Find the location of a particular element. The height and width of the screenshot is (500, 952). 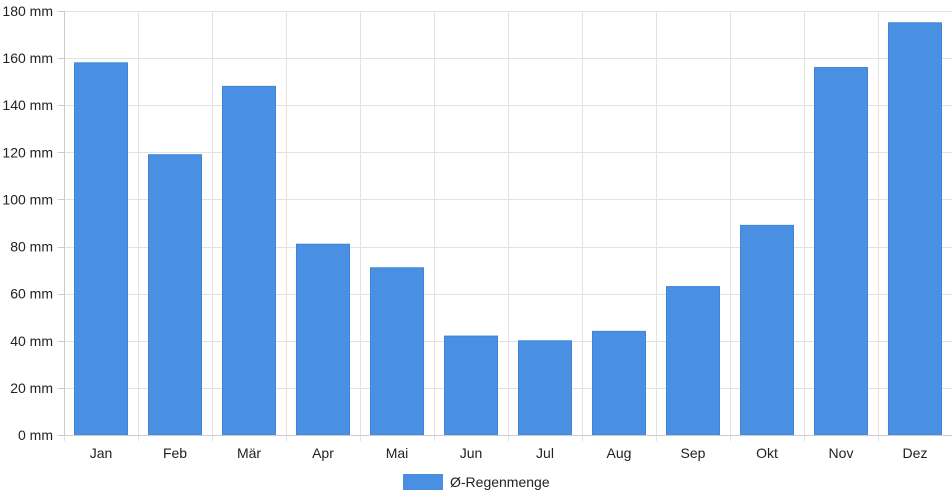

y-tick-label: 20 mm is located at coordinates (31, 388).